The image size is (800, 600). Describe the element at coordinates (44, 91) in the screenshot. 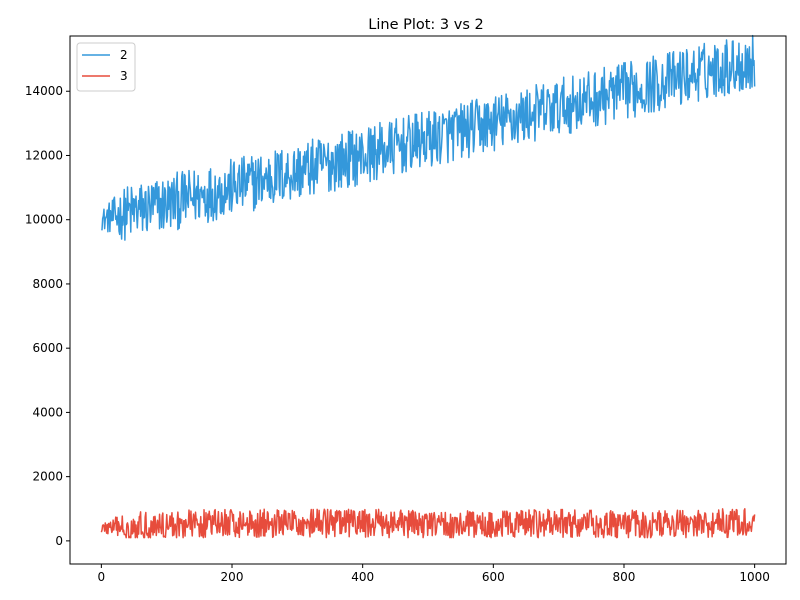

I see `y-tick-label: 14000` at that location.